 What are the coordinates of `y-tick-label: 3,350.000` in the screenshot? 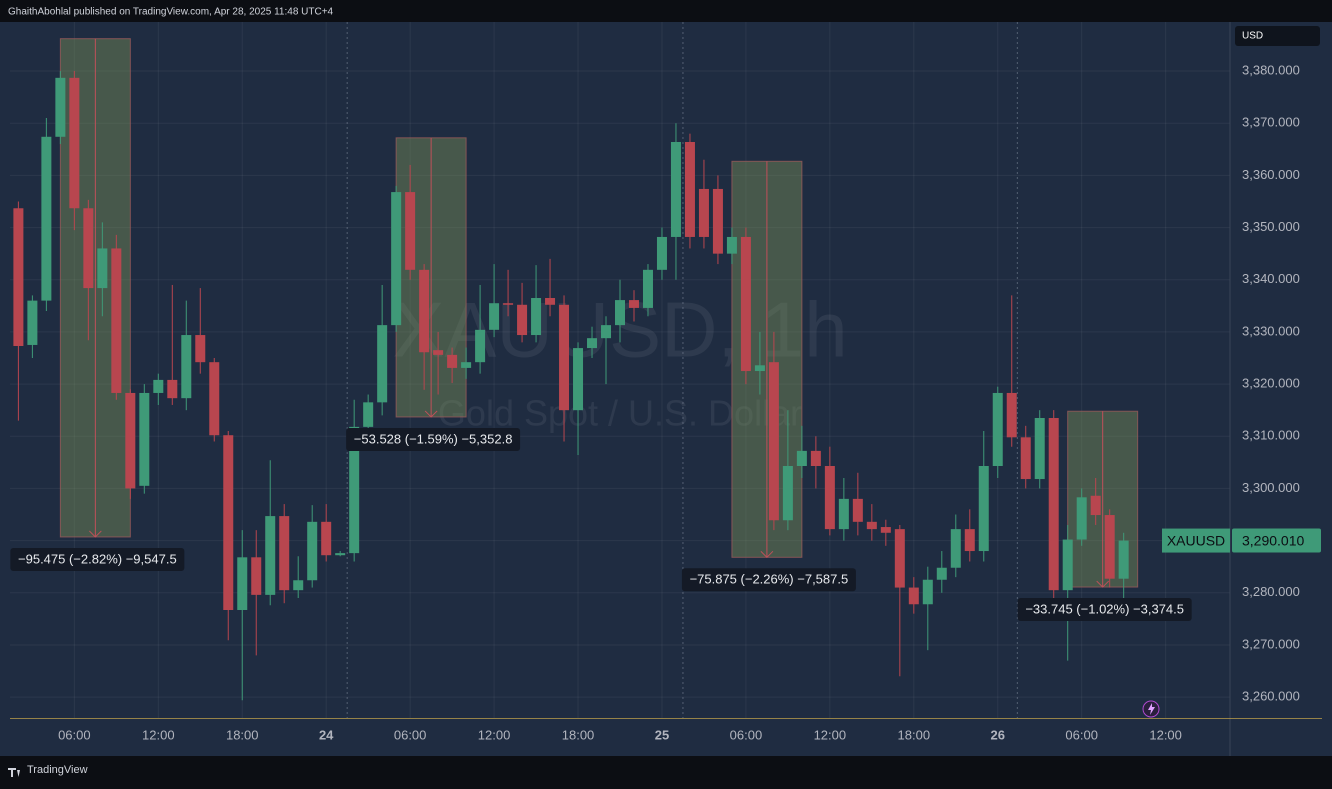 It's located at (1271, 226).